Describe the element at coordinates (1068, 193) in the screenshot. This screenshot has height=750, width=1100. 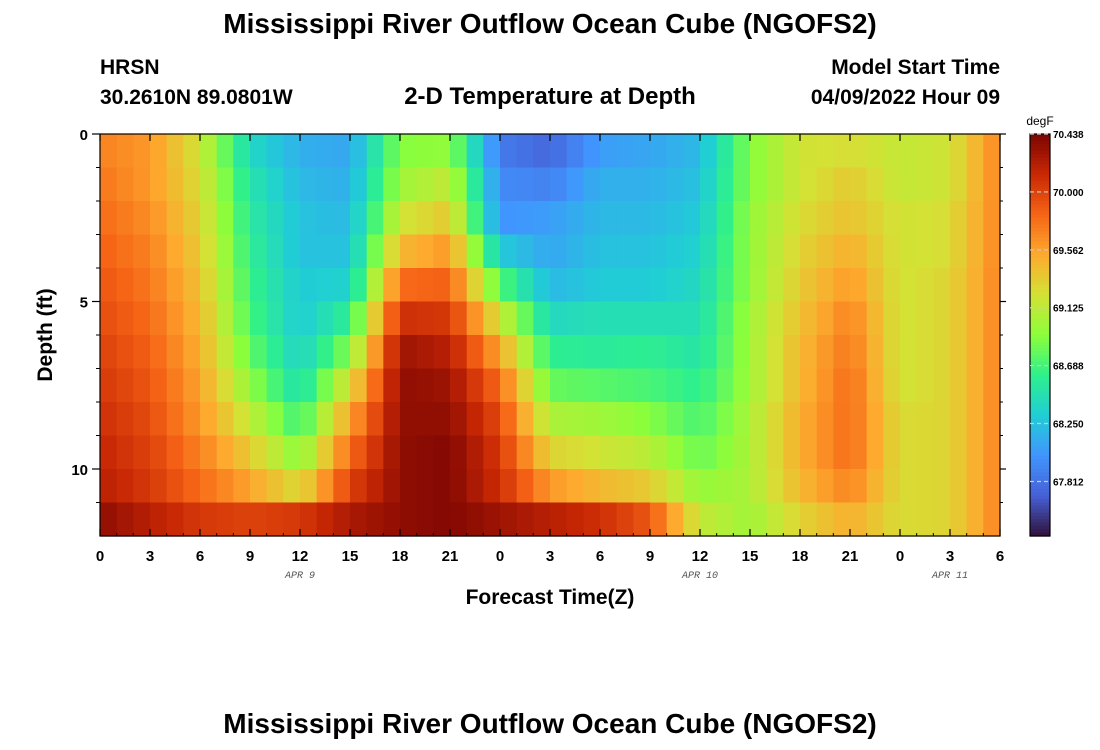
I see `colorbar-tick-label: 70.000` at that location.